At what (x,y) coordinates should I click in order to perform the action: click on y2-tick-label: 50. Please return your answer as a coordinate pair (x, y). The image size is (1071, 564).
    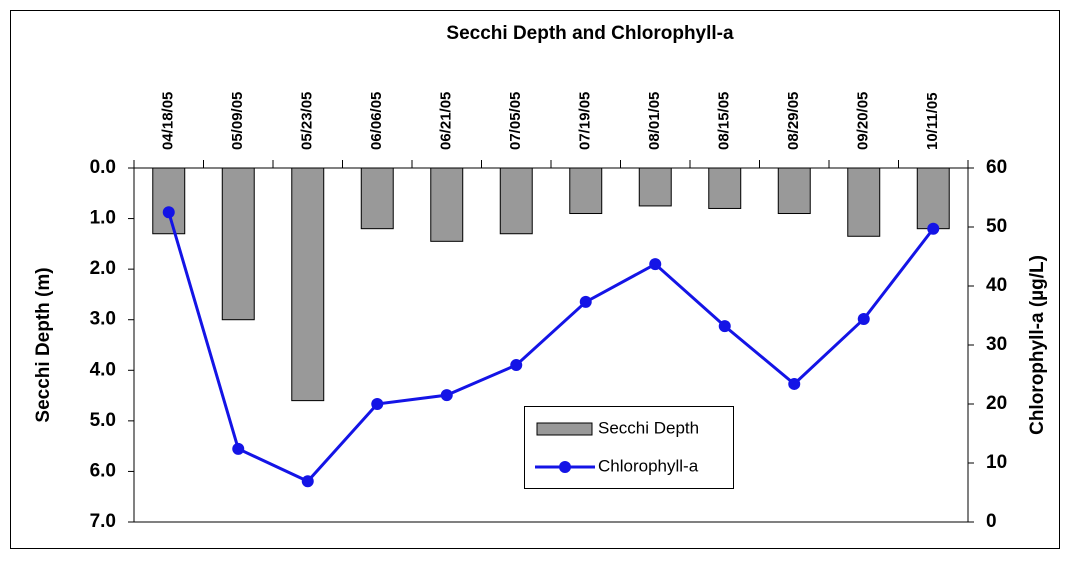
    Looking at the image, I should click on (996, 226).